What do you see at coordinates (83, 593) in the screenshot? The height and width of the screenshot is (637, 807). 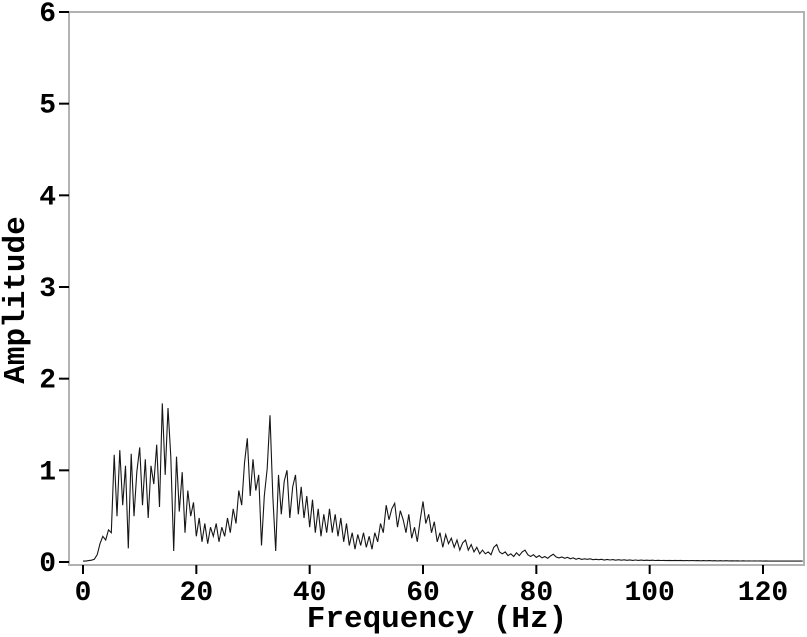 I see `x-tick-label: 0` at bounding box center [83, 593].